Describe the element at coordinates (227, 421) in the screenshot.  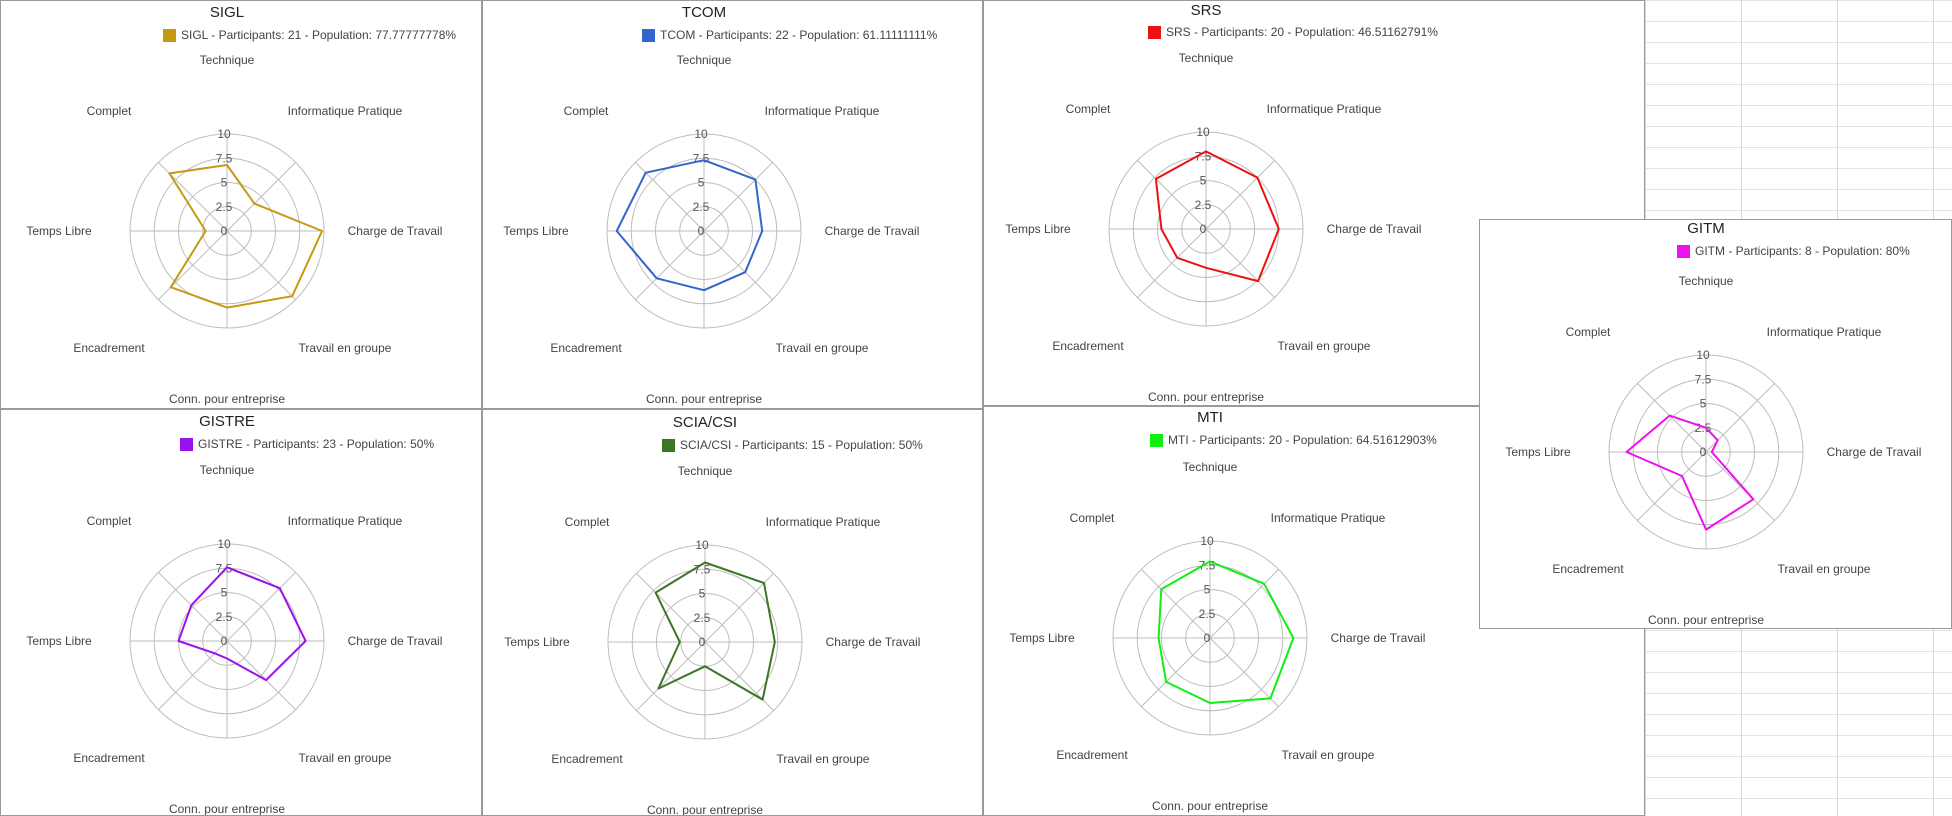
I see `chart-title: GISTRE` at that location.